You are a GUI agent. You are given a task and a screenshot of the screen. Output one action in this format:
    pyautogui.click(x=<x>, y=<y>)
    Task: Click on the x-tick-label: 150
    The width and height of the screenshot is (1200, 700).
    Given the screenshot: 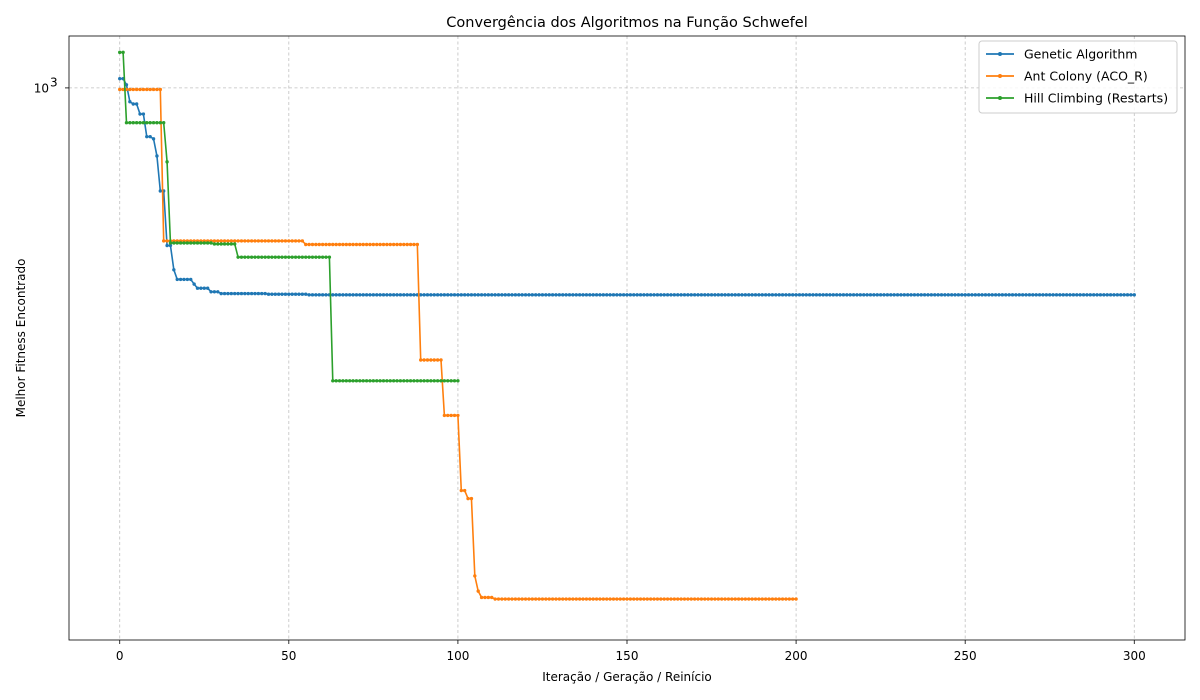 What is the action you would take?
    pyautogui.click(x=627, y=656)
    